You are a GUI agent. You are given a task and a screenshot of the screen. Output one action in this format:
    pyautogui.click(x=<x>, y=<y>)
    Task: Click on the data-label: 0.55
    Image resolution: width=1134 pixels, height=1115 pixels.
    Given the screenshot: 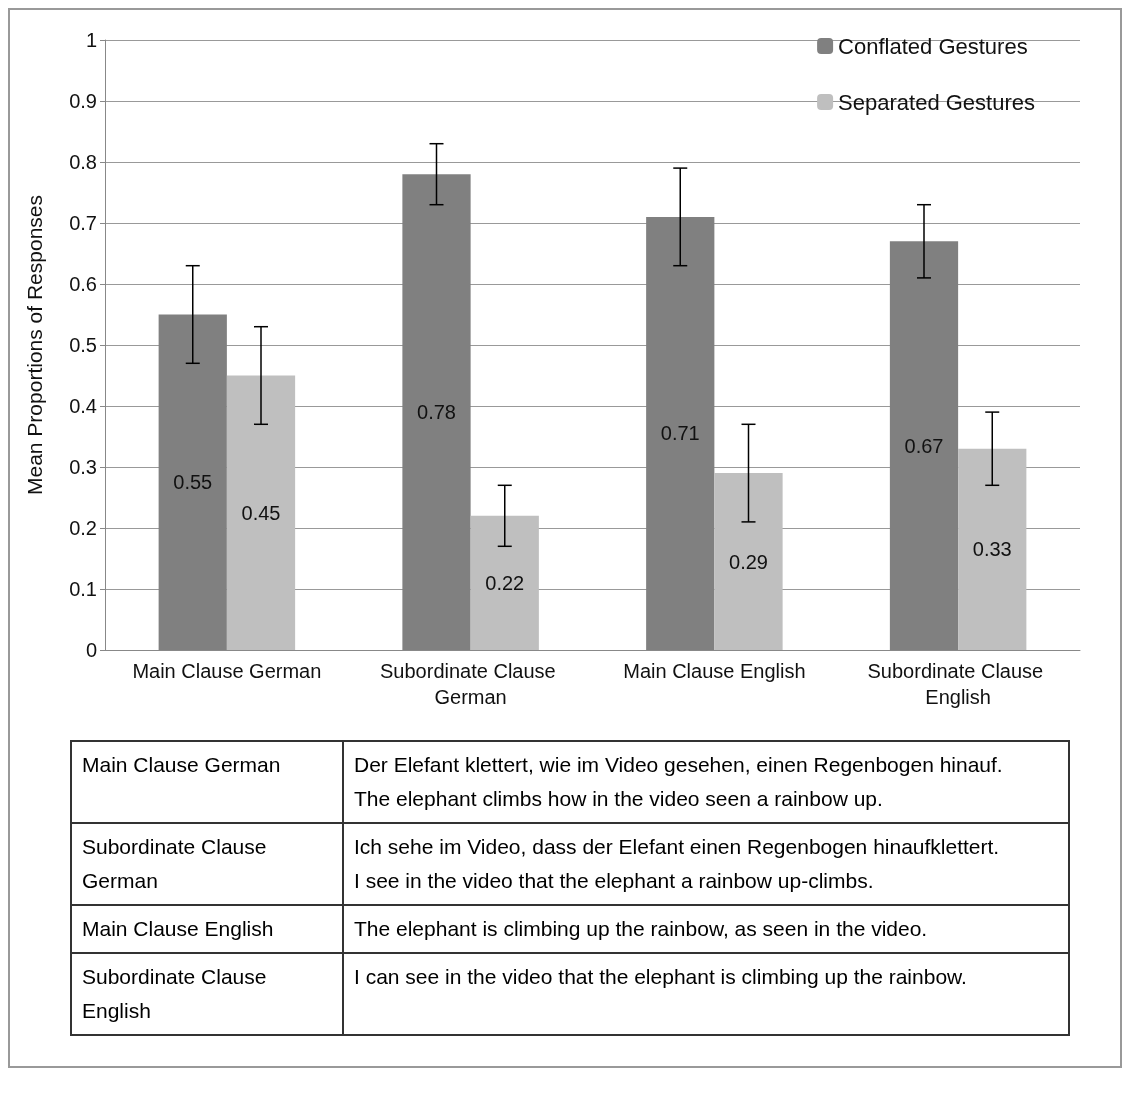 What is the action you would take?
    pyautogui.click(x=193, y=482)
    